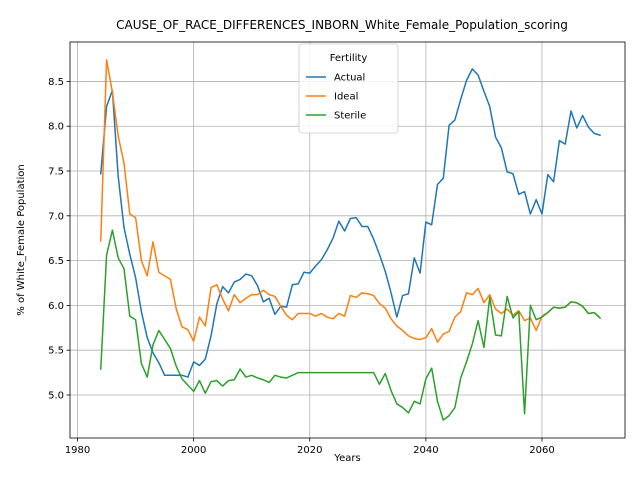 The image size is (640, 480). I want to click on x-tick-label: 1980, so click(77, 450).